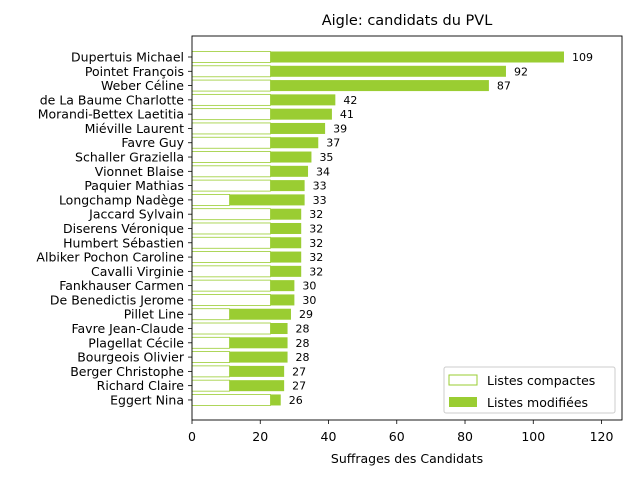  What do you see at coordinates (296, 400) in the screenshot?
I see `value-label: 26` at bounding box center [296, 400].